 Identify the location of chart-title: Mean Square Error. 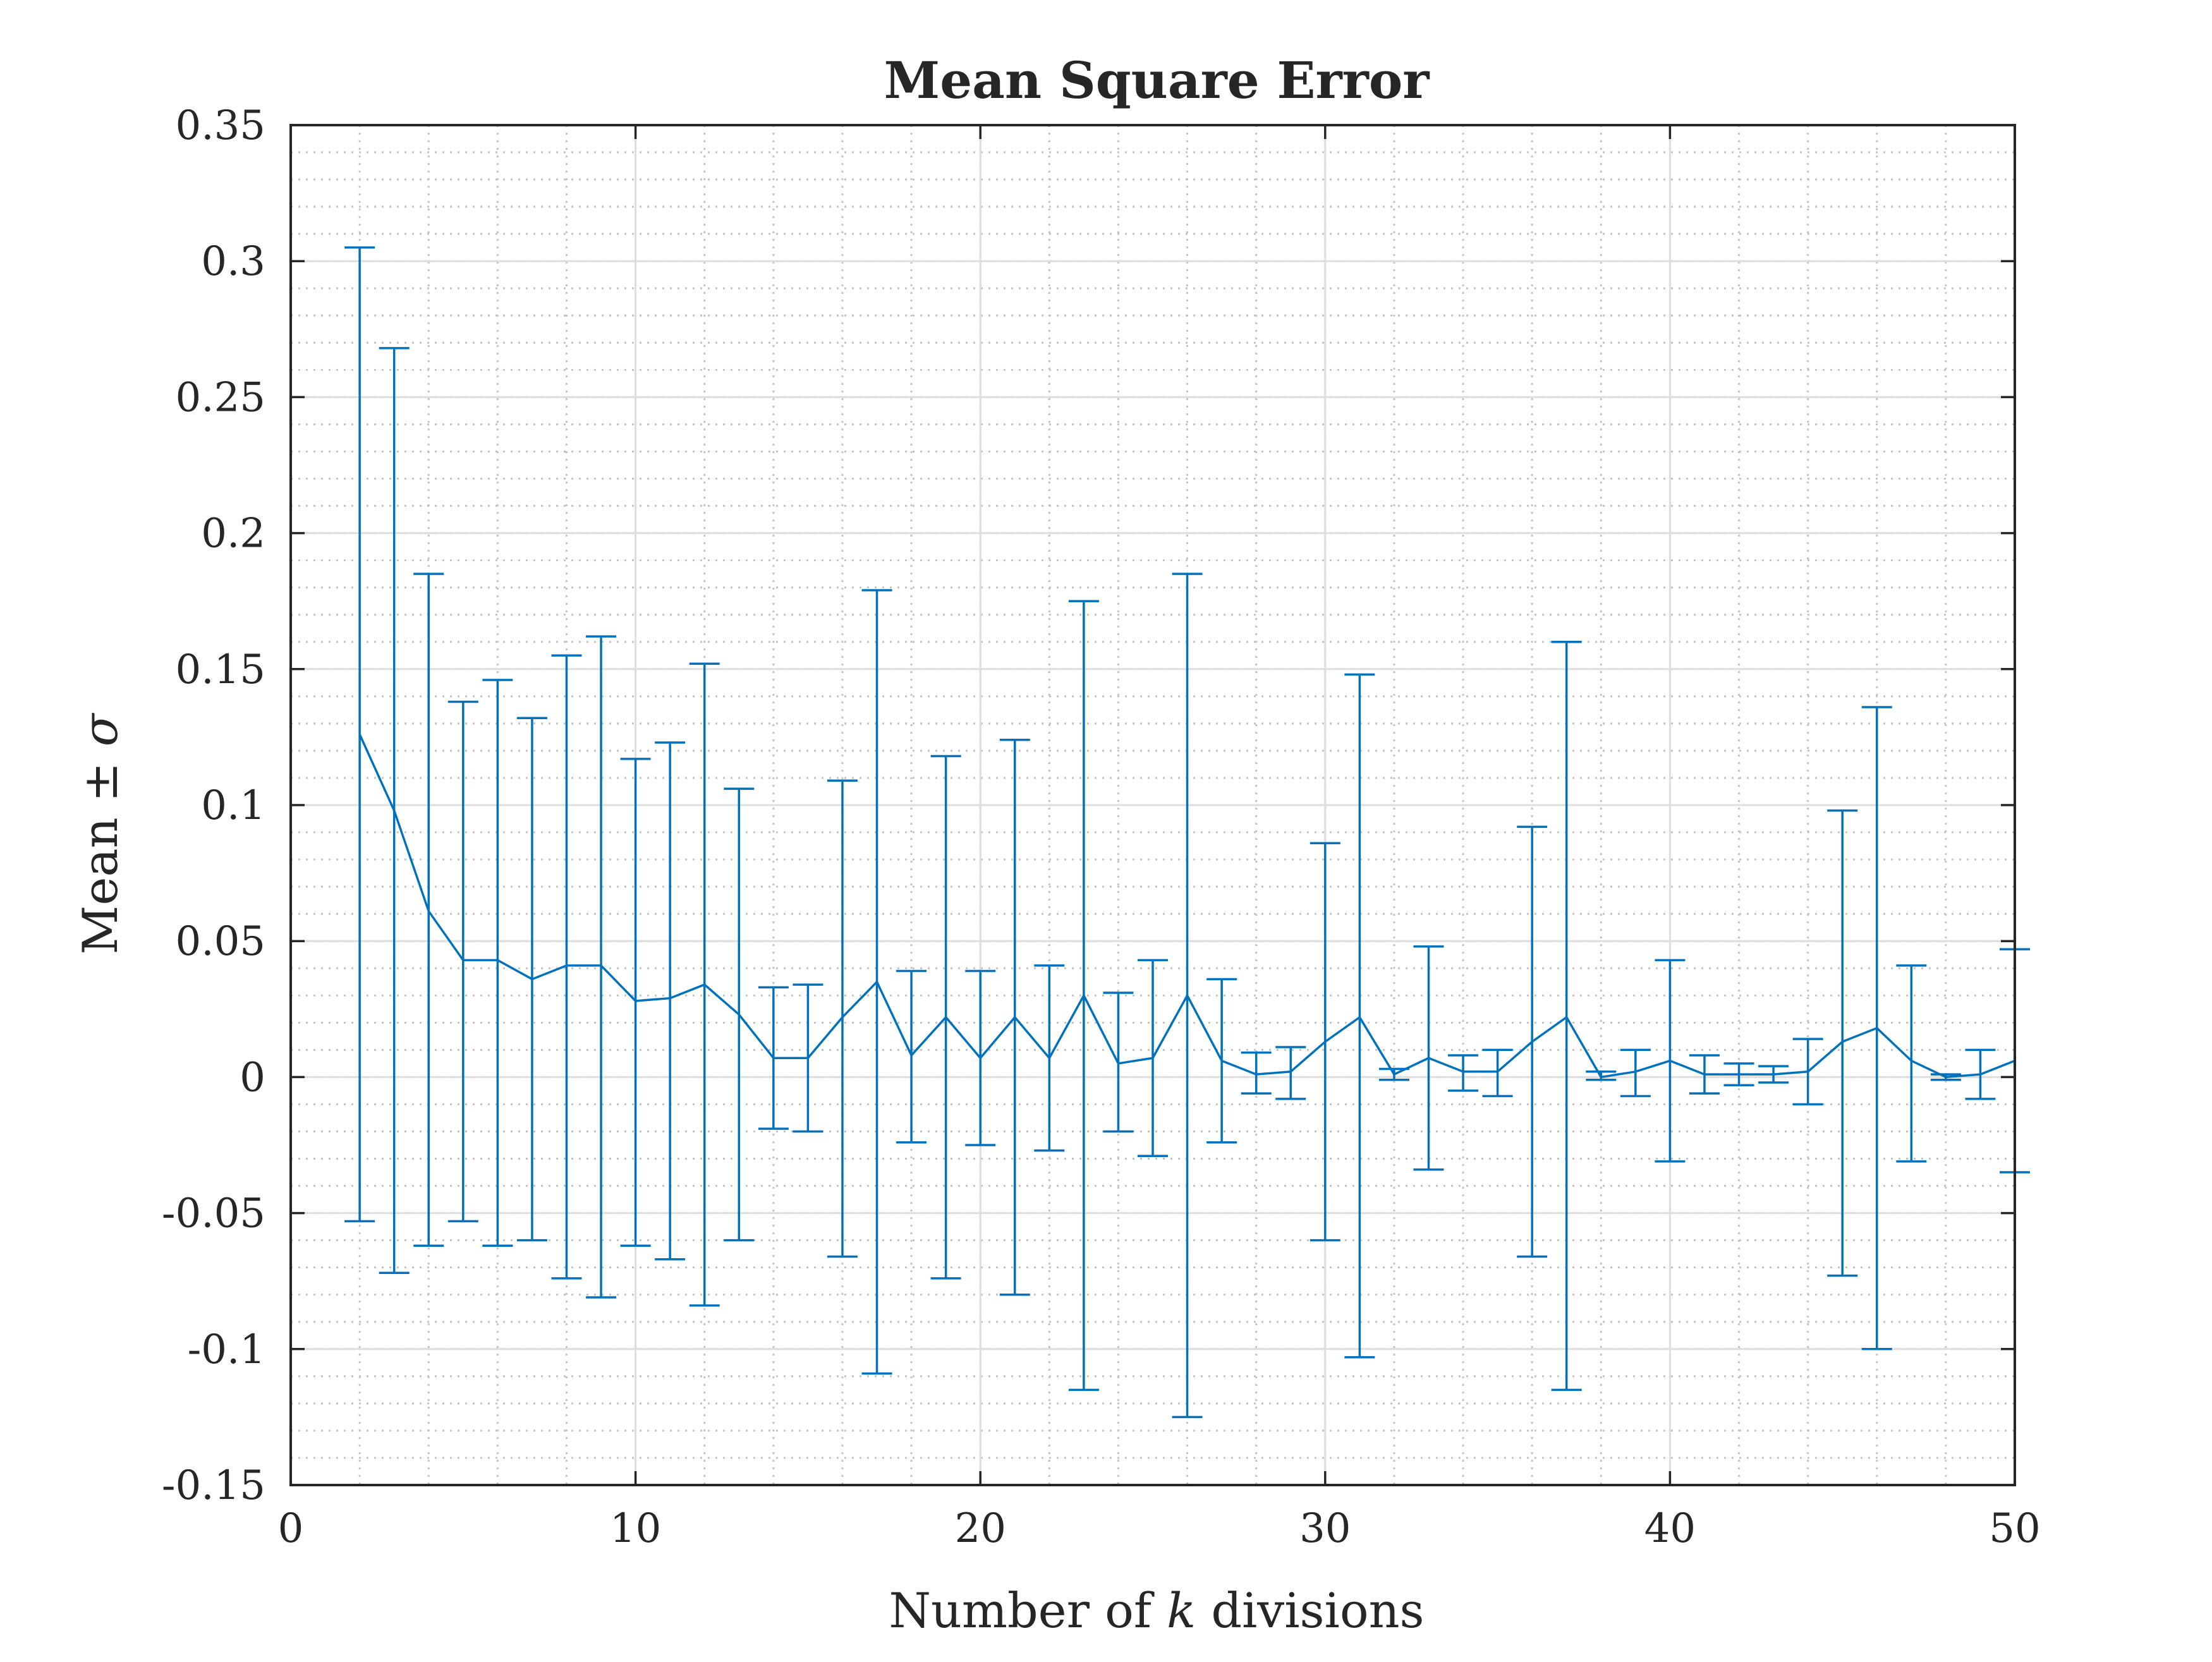
(1157, 80).